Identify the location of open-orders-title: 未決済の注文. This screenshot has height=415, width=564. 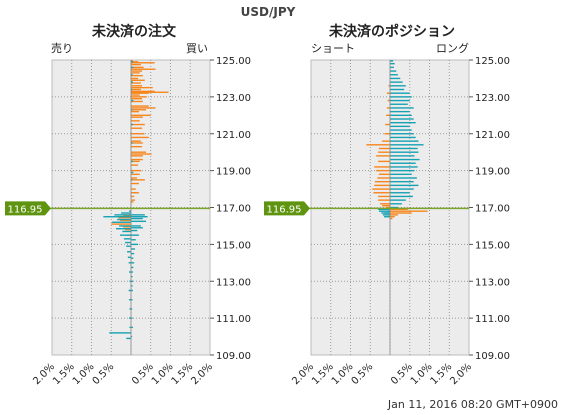
(134, 31).